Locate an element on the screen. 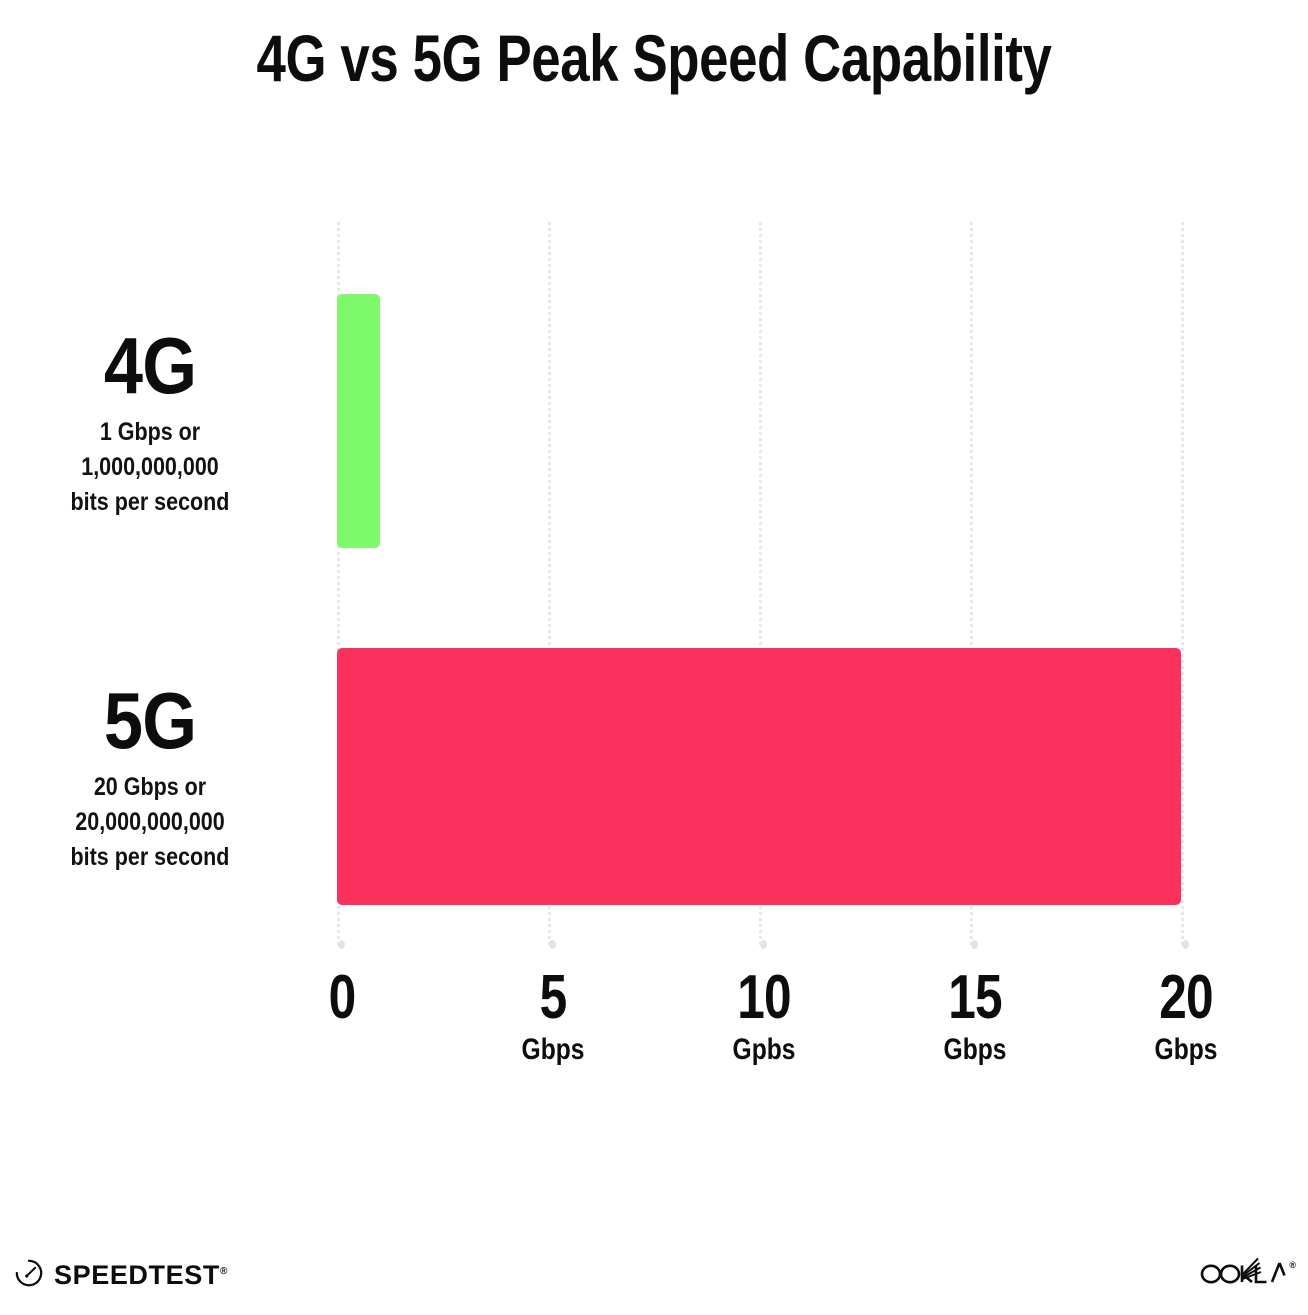 Image resolution: width=1308 pixels, height=1315 pixels. row-label-5g-detail-line3: bits per second is located at coordinates (150, 857).